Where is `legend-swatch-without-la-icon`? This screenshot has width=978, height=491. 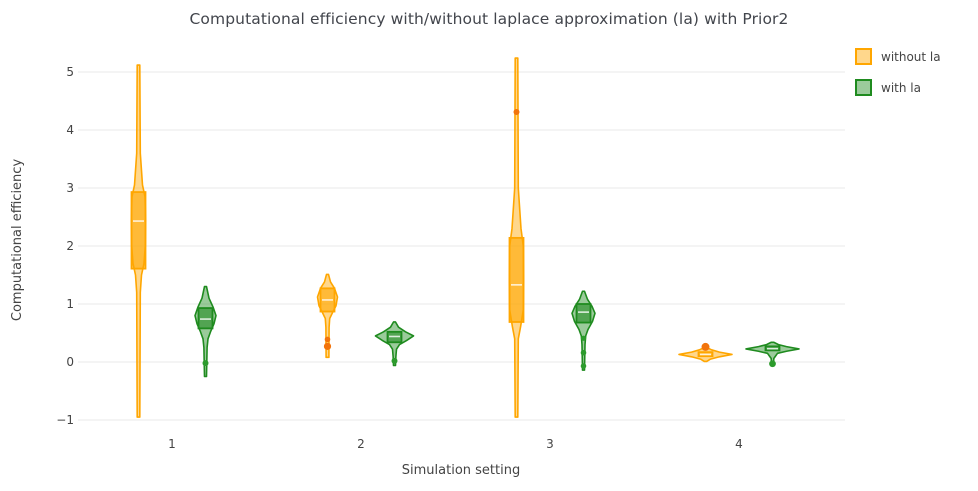 legend-swatch-without-la-icon is located at coordinates (863, 56).